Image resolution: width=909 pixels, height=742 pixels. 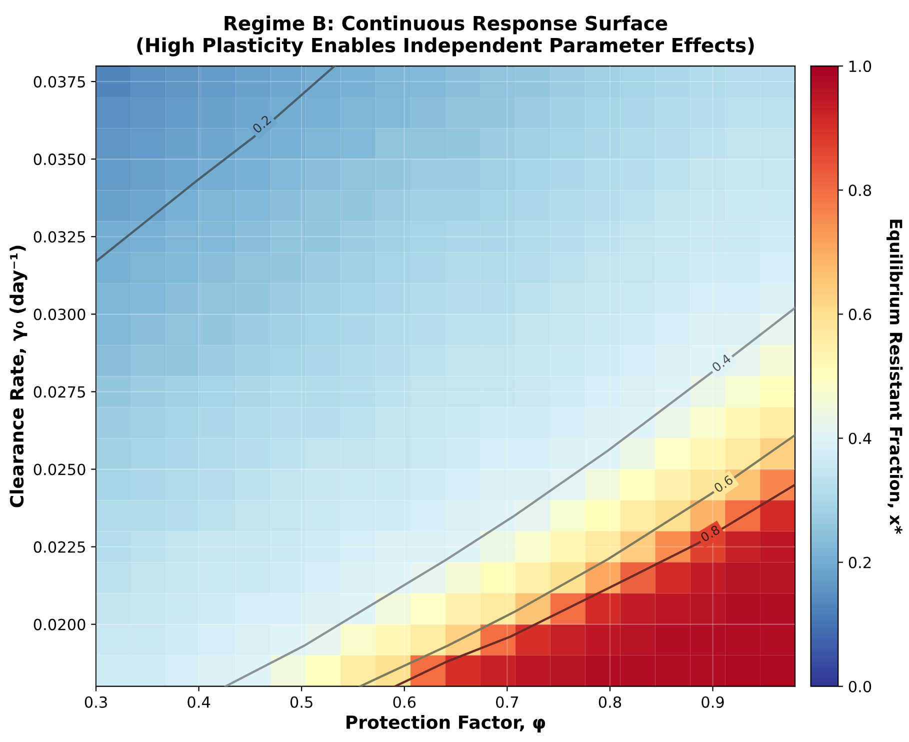 What do you see at coordinates (610, 702) in the screenshot?
I see `x-tick-label: 0.8` at bounding box center [610, 702].